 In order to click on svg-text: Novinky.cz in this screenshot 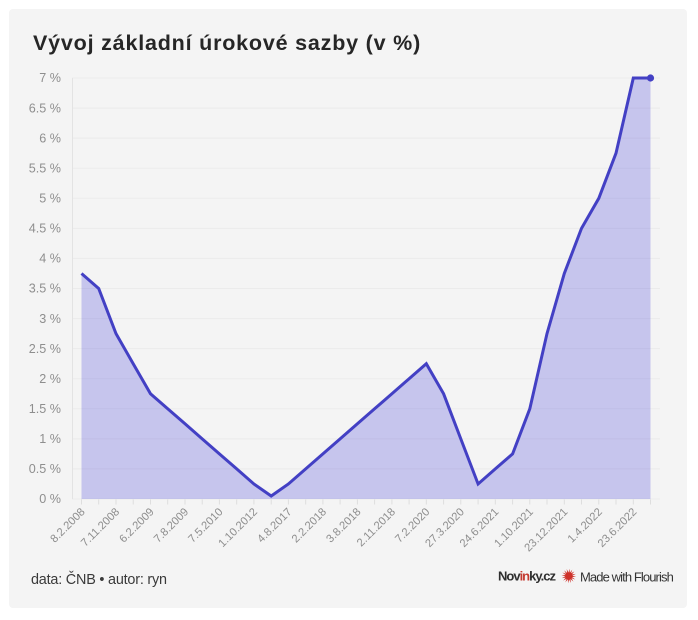, I will do `click(527, 576)`.